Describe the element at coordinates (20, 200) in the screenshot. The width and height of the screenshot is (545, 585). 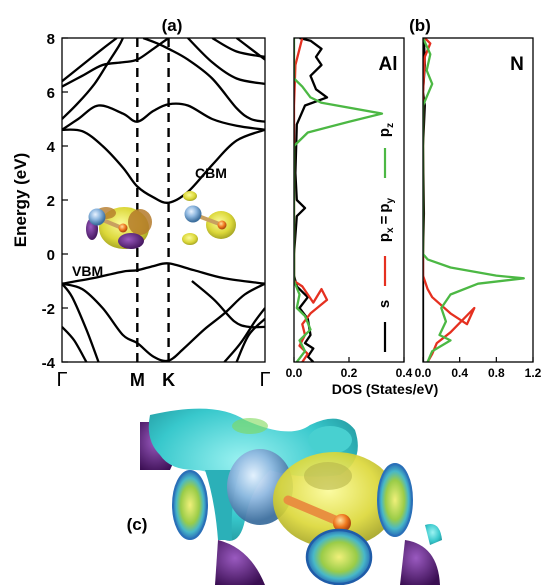
I see `energy-axis-label: Energy (eV)` at that location.